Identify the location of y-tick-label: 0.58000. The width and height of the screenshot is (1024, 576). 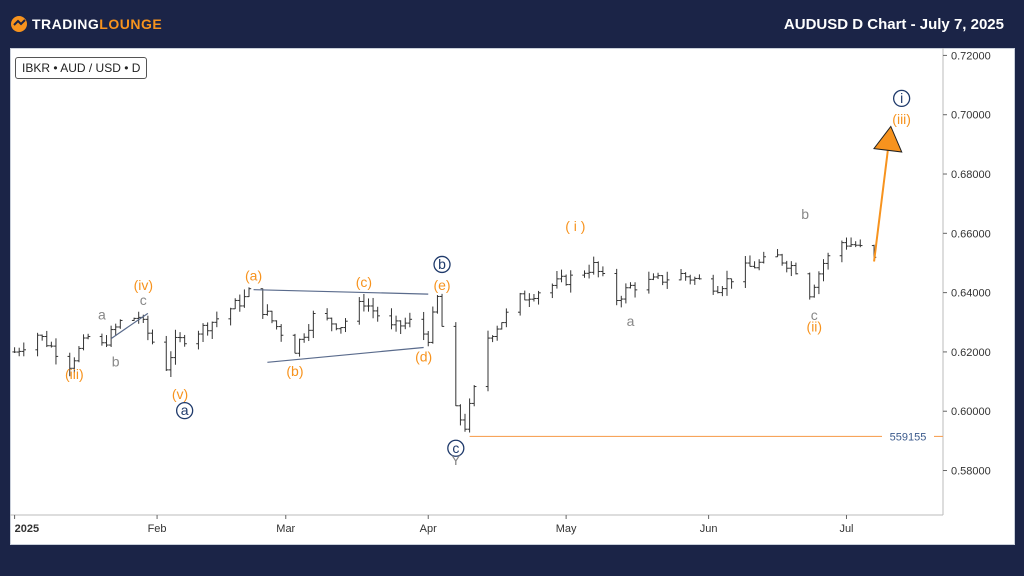
(971, 472).